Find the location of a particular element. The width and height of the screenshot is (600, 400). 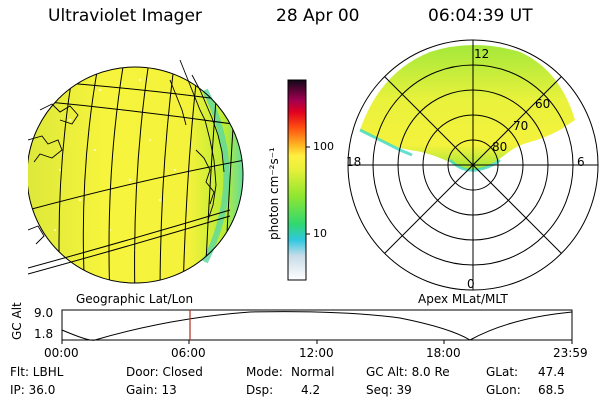

colorbar-label-100: 100 is located at coordinates (323, 146).